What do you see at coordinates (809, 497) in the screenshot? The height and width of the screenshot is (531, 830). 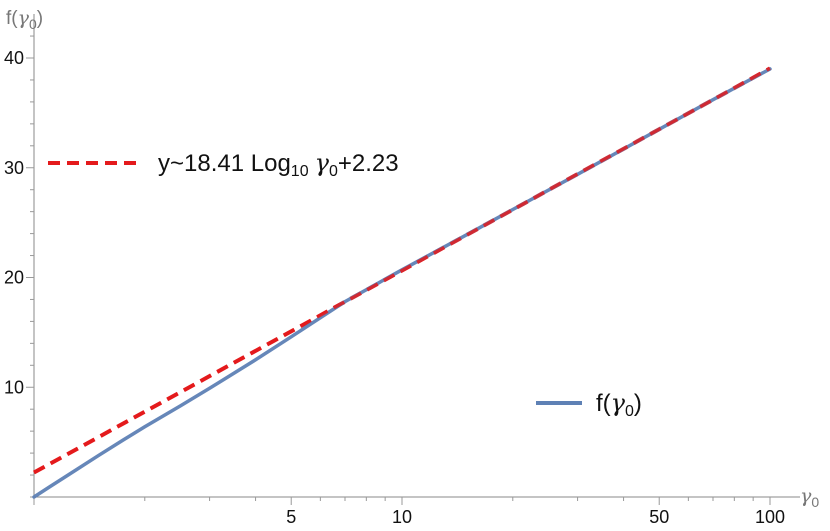 I see `x-axis-label: γ0` at bounding box center [809, 497].